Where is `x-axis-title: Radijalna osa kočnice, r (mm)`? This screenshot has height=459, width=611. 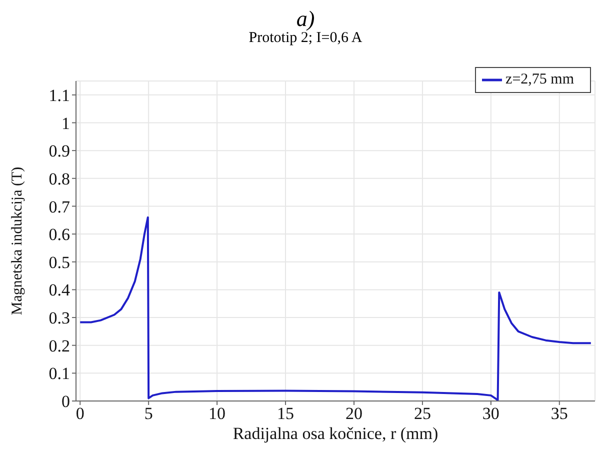
x-axis-title: Radijalna osa kočnice, r (mm) is located at coordinates (335, 433).